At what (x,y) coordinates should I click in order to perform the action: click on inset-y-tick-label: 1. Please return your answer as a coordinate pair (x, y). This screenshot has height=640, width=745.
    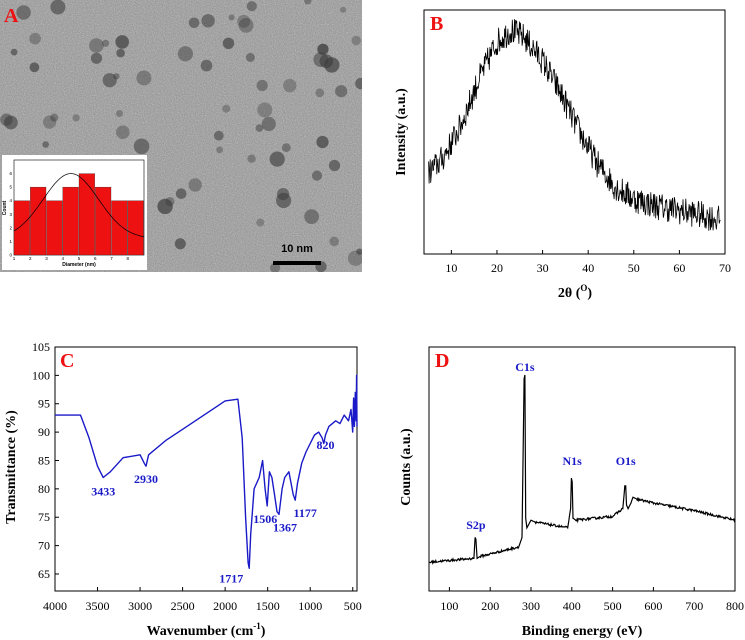
    Looking at the image, I should click on (10, 241).